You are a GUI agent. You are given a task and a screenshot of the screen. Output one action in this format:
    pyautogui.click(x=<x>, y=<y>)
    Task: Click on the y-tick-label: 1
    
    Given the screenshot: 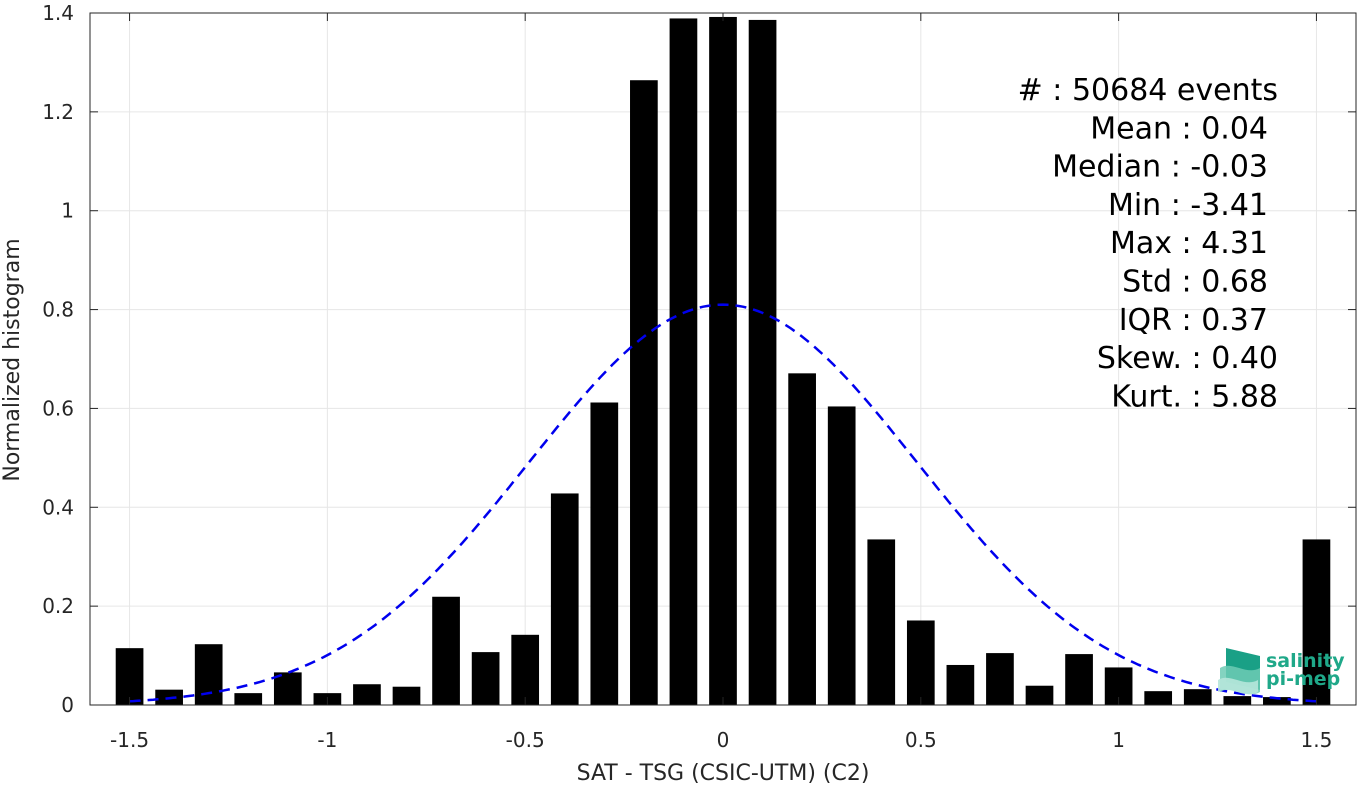 What is the action you would take?
    pyautogui.click(x=67, y=211)
    